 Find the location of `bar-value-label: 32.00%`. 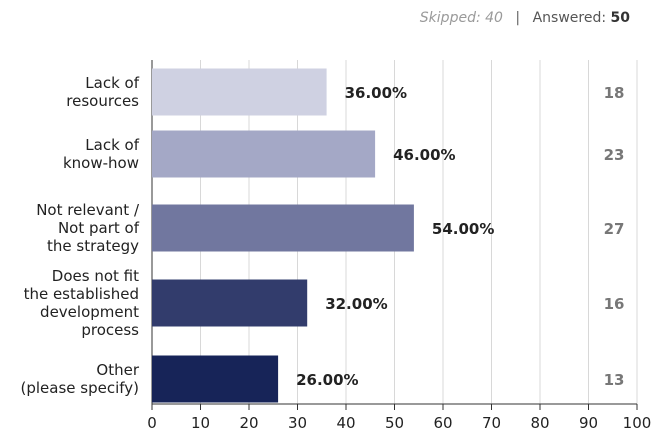

bar-value-label: 32.00% is located at coordinates (356, 304).